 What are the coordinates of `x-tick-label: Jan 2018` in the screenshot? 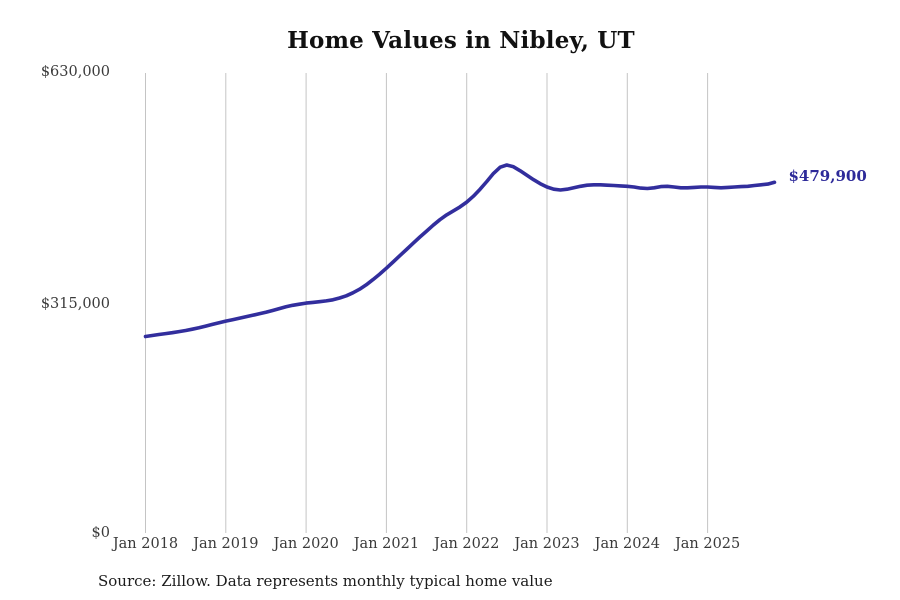 It's located at (145, 544).